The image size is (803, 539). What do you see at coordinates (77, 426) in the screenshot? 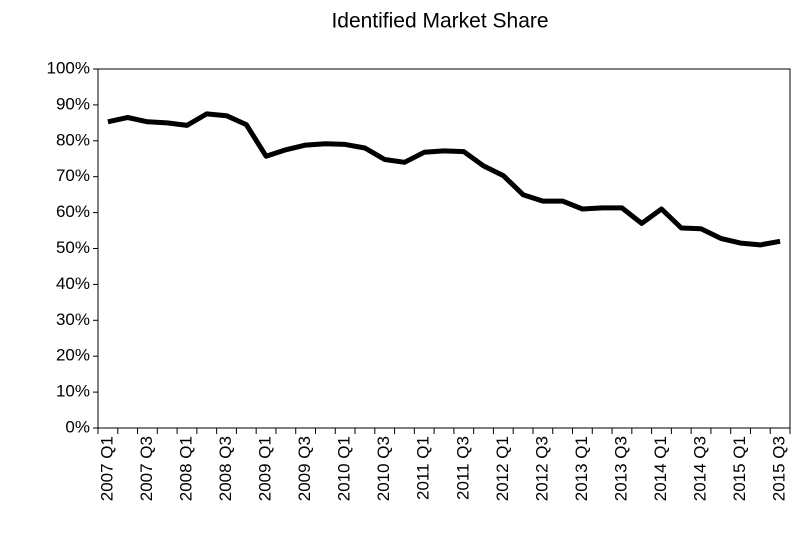
I see `y-tick-label: 0%` at bounding box center [77, 426].